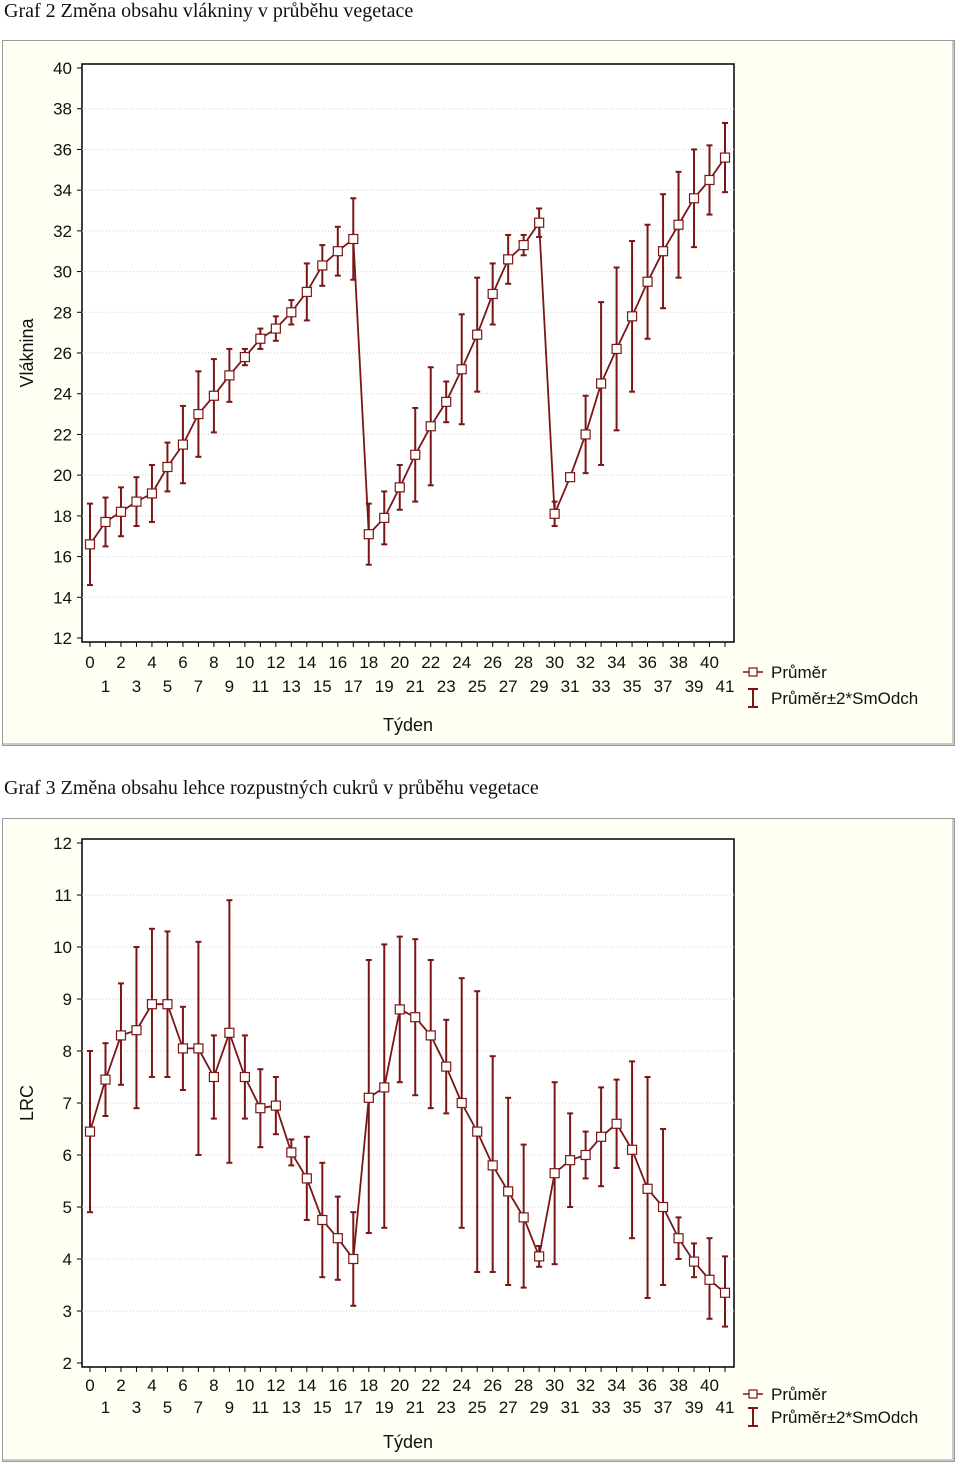  What do you see at coordinates (62, 353) in the screenshot?
I see `chart1-y-tick-label: 26` at bounding box center [62, 353].